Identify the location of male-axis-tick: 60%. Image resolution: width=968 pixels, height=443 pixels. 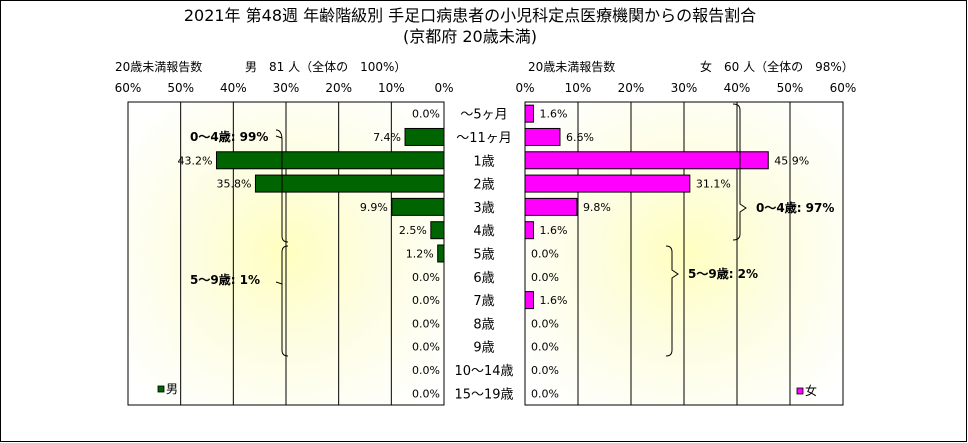
(128, 88).